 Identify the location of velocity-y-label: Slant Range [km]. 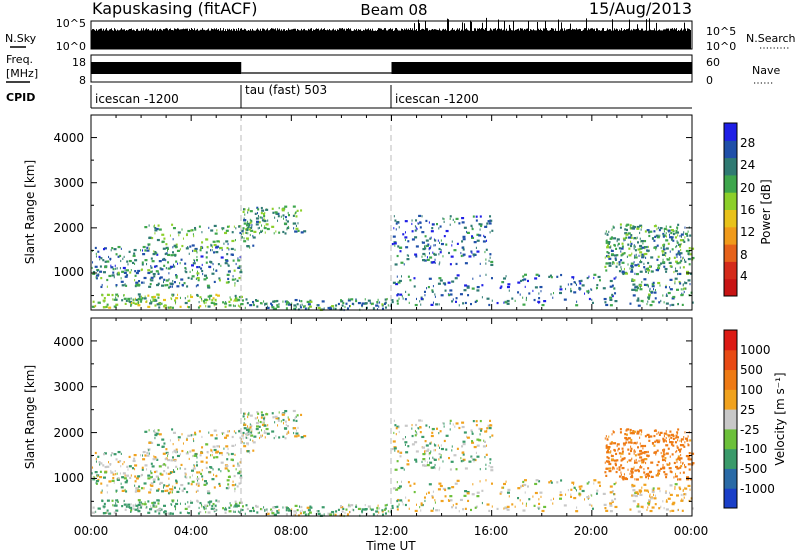
(30, 417).